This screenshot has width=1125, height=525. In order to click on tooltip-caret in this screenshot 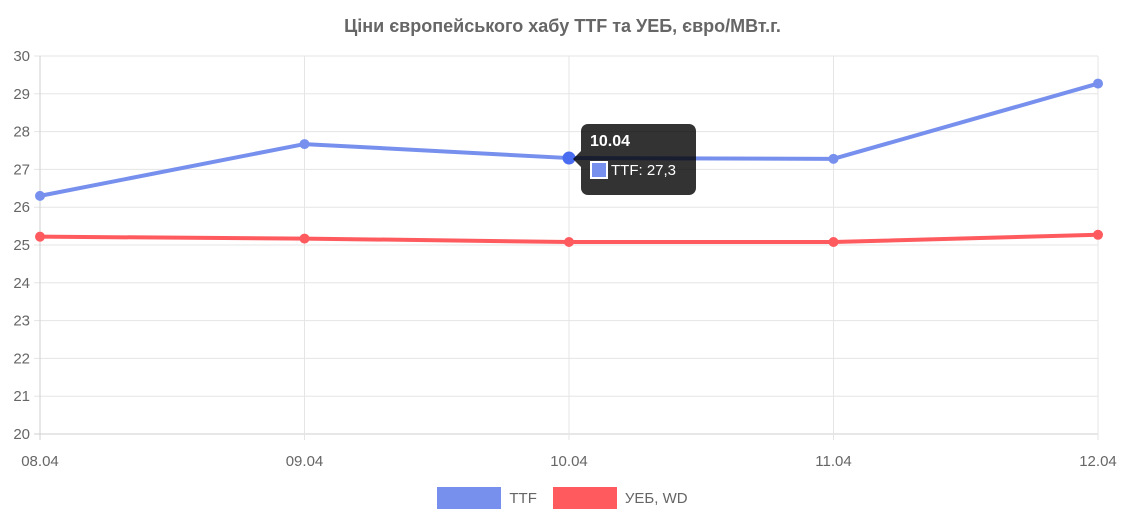, I will do `click(577, 159)`.